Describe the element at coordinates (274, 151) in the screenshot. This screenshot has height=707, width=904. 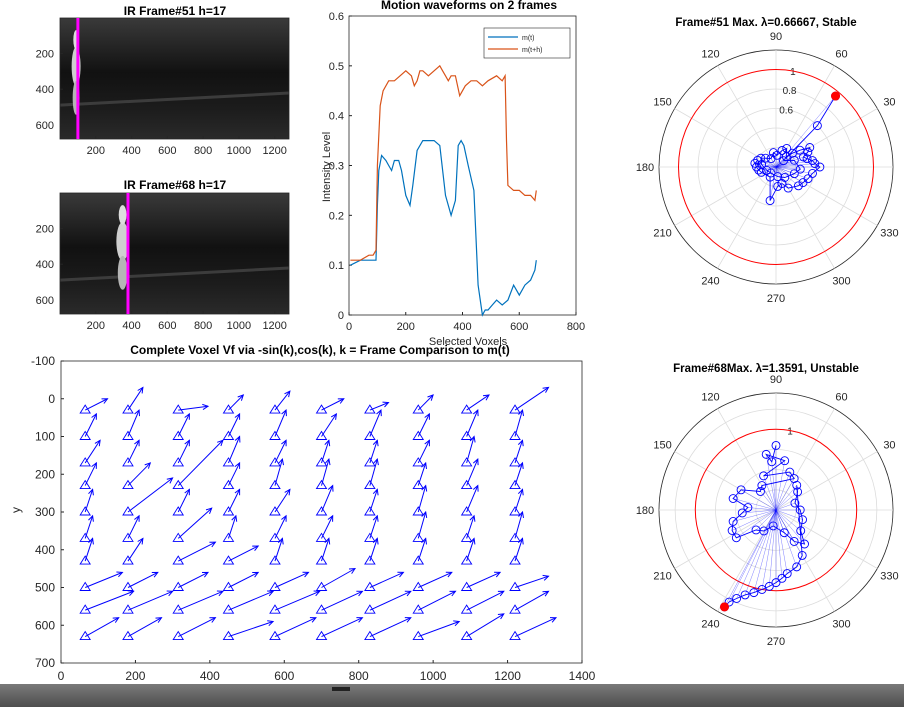
I see `x-tick-label: 1200` at that location.